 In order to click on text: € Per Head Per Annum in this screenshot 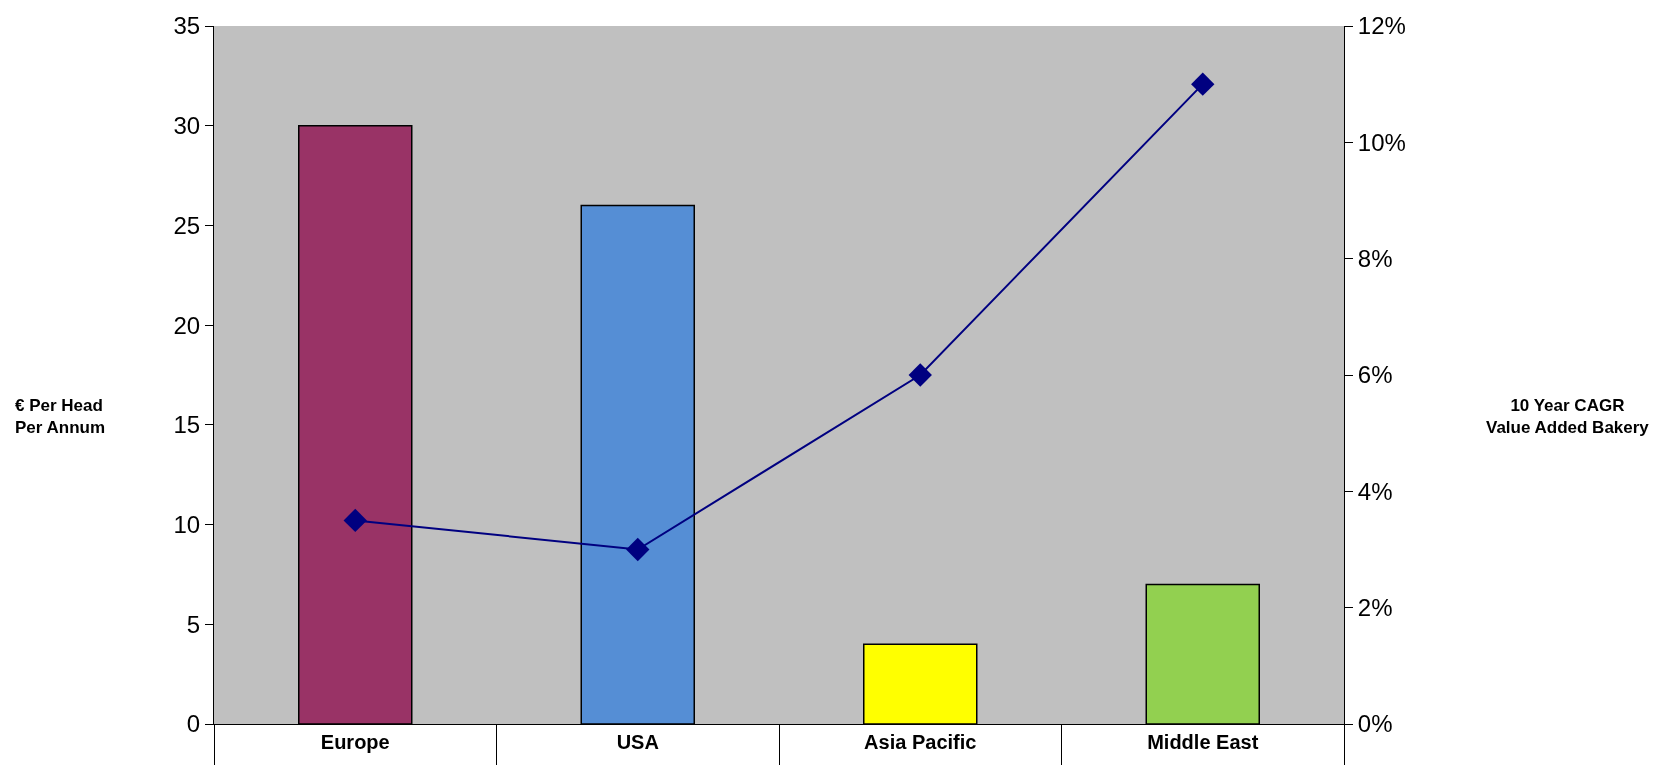, I will do `click(60, 417)`.